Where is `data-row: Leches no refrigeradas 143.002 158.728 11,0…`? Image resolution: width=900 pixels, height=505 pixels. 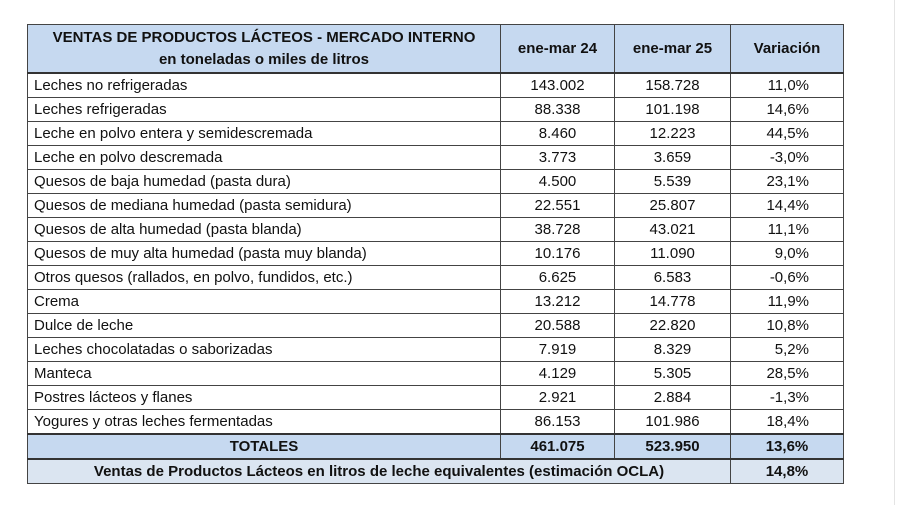 data-row: Leches no refrigeradas 143.002 158.728 11,0… is located at coordinates (435, 85).